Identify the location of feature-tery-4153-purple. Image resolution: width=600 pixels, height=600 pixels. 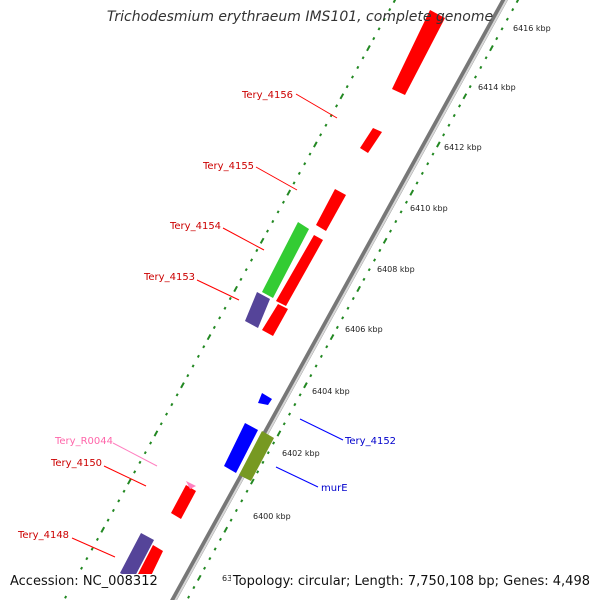
(257, 310).